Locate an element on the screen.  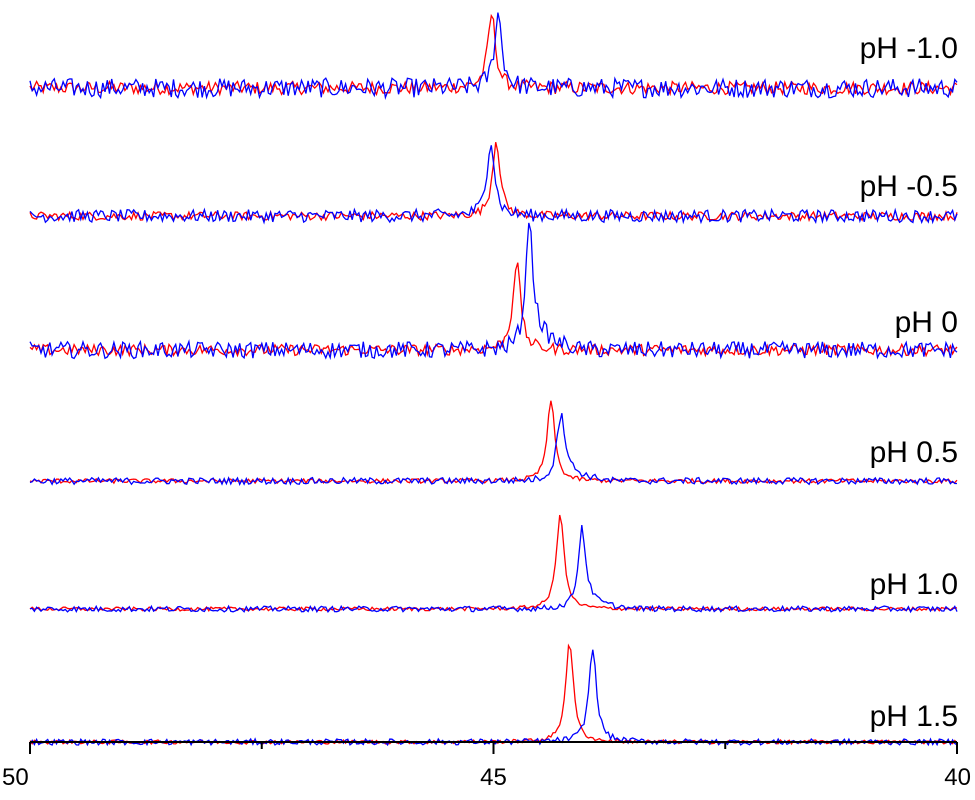
x-tick-label-2: 40 is located at coordinates (957, 777).